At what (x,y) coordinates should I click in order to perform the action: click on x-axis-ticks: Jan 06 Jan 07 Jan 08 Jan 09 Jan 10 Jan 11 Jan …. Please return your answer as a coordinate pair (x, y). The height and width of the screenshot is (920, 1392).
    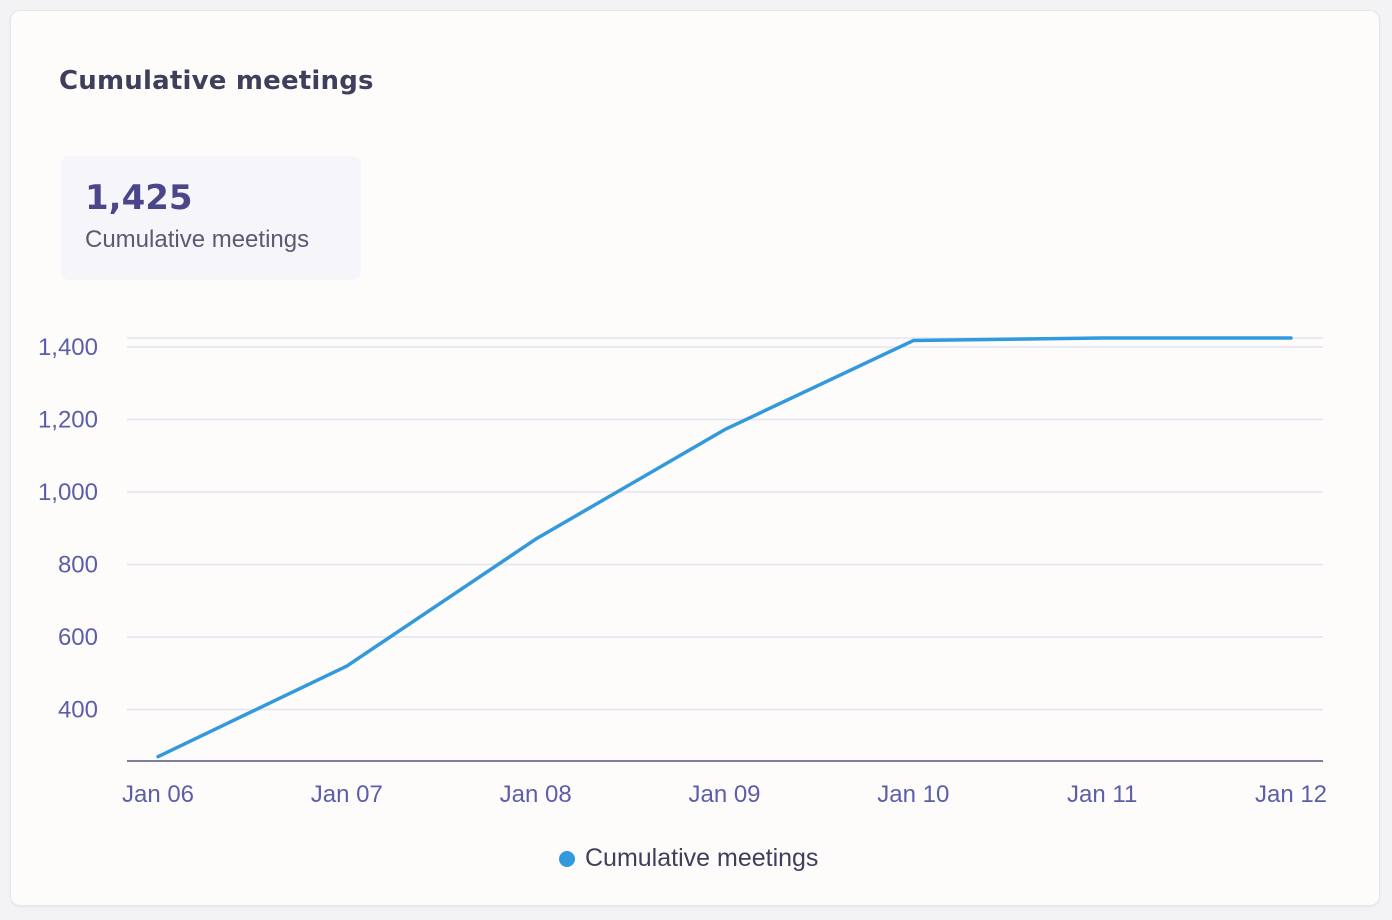
    Looking at the image, I should click on (724, 794).